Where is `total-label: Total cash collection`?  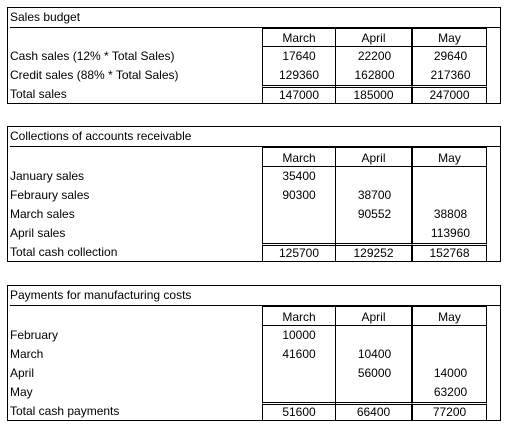 total-label: Total cash collection is located at coordinates (64, 252).